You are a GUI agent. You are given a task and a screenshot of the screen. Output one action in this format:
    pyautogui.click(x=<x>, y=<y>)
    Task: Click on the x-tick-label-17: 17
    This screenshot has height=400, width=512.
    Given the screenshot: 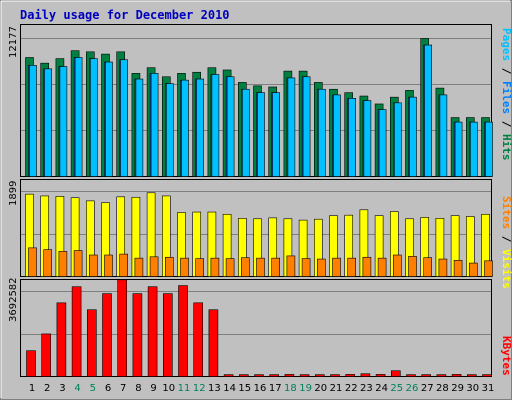 What is the action you would take?
    pyautogui.click(x=275, y=388)
    